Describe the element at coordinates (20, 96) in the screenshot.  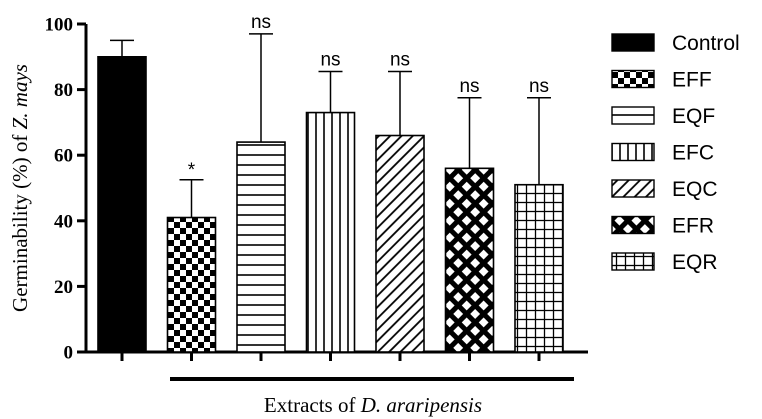
I see `y-axis-title-species: Z. mays` at that location.